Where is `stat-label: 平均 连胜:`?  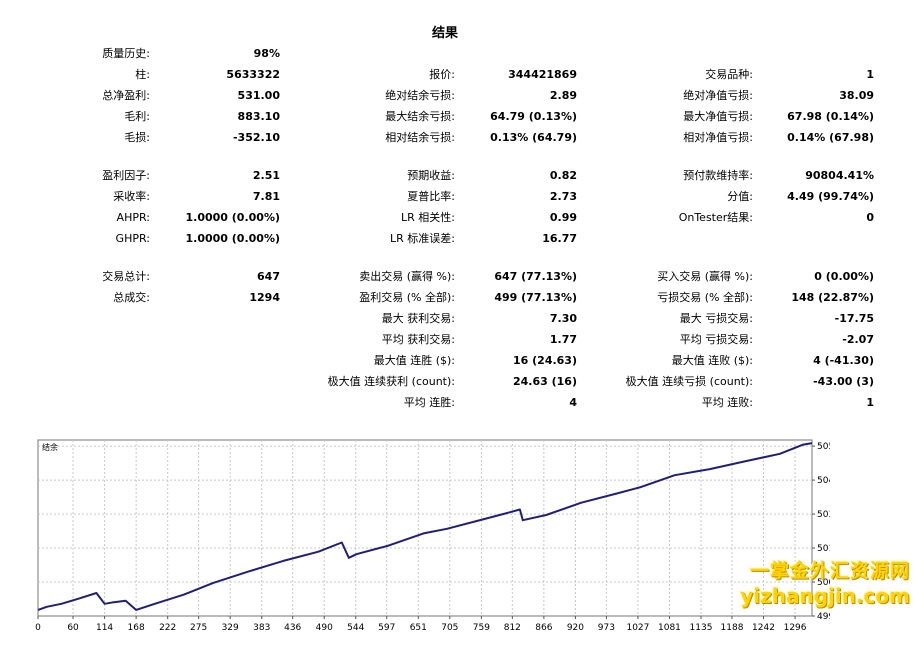 stat-label: 平均 连胜: is located at coordinates (429, 402).